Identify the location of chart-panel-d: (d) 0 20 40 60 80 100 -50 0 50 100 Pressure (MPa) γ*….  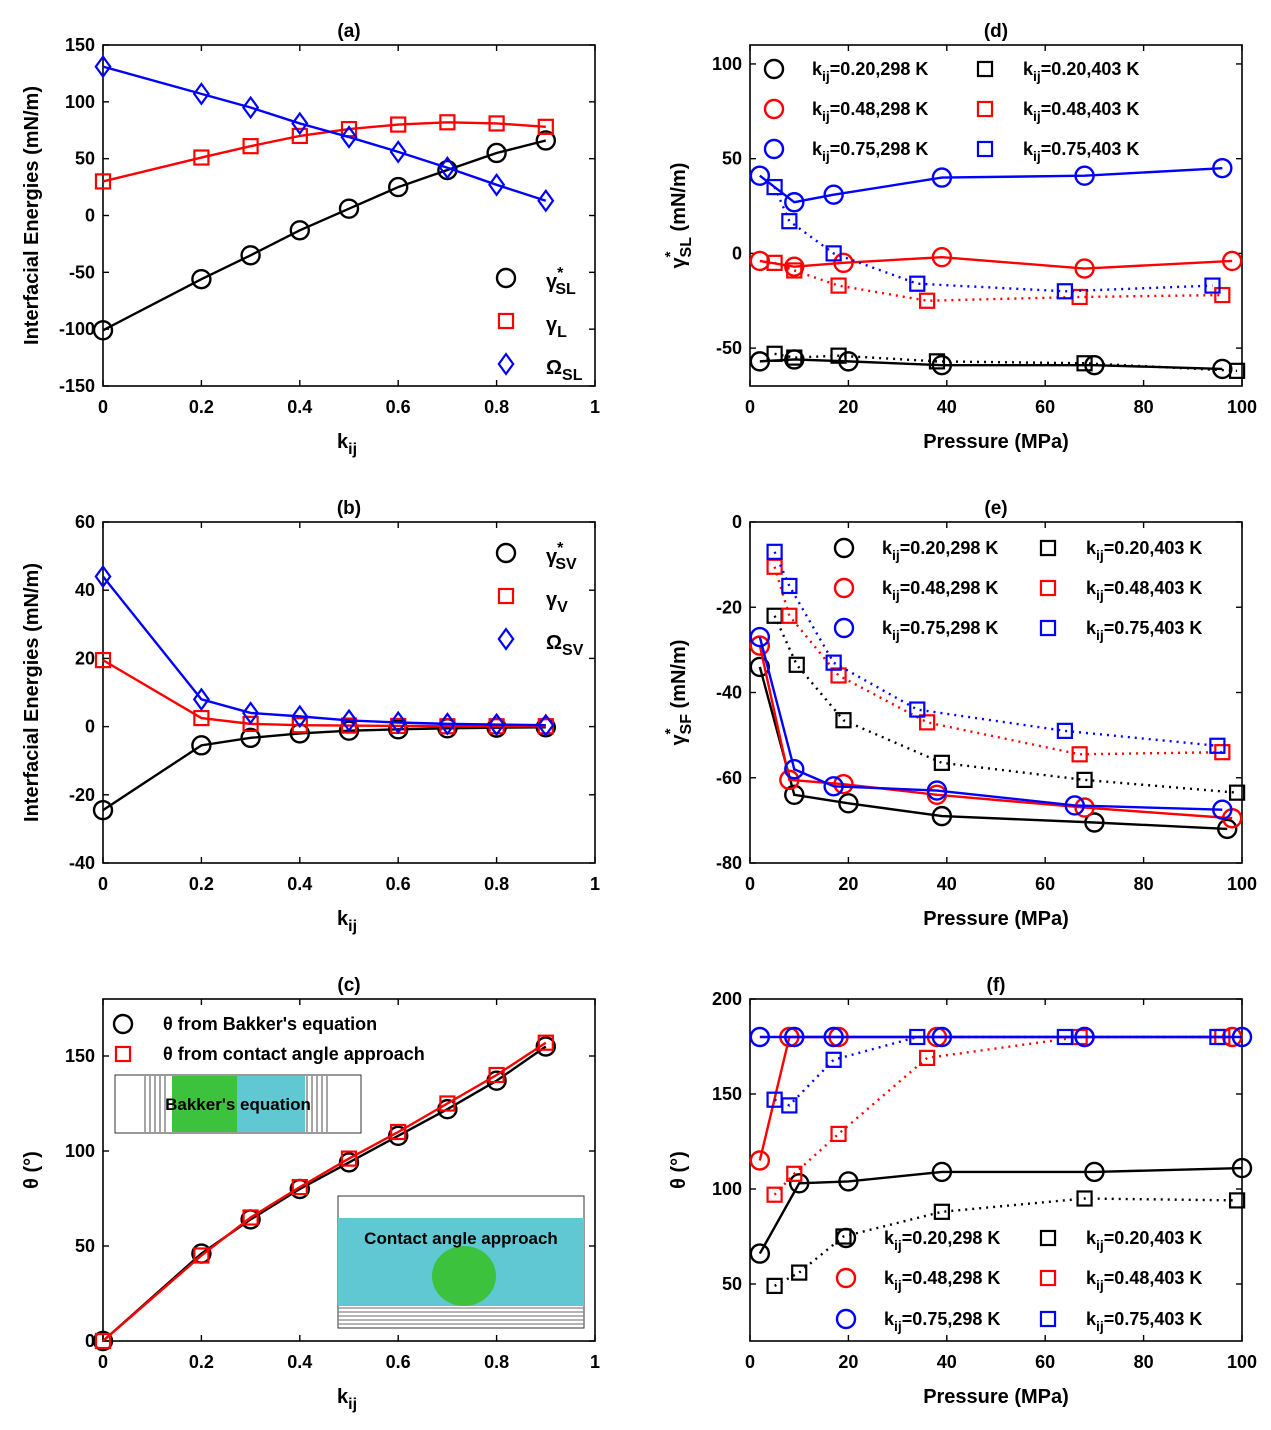
(959, 237).